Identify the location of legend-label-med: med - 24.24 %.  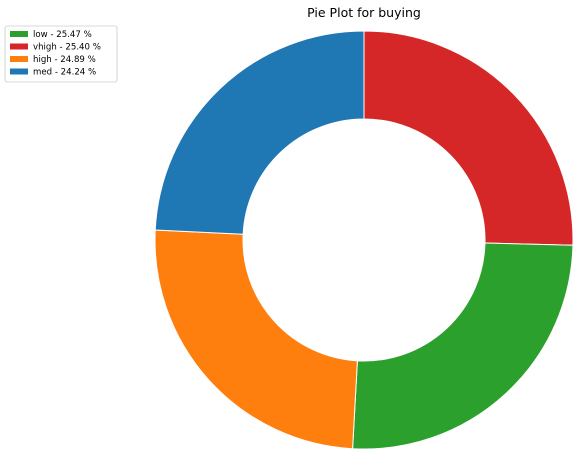
(64, 73).